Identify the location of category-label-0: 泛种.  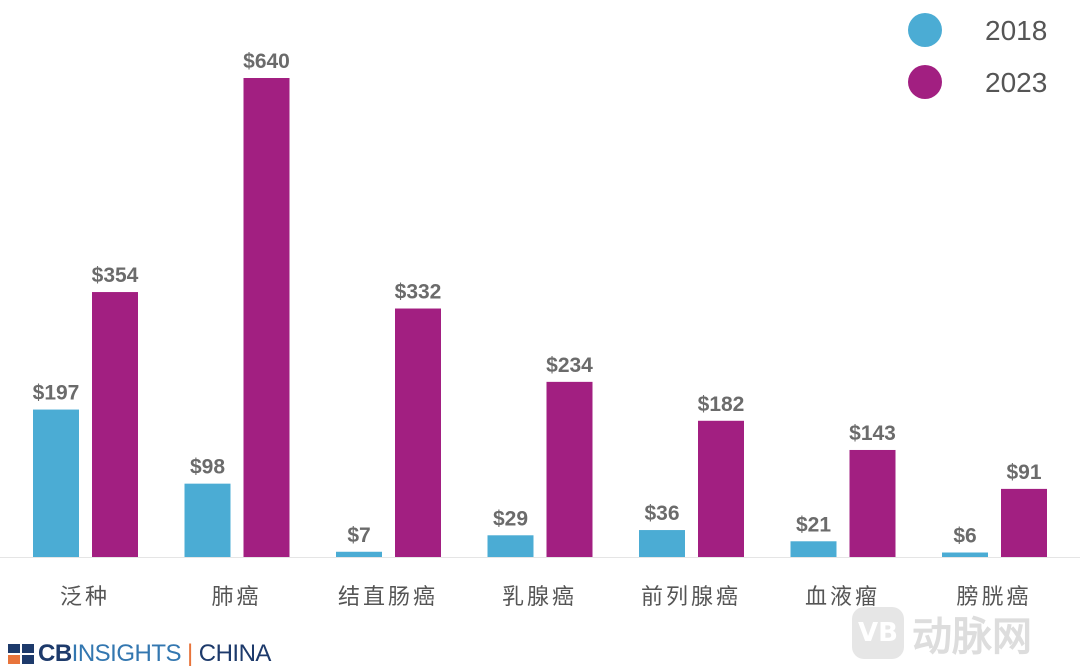
(85, 596).